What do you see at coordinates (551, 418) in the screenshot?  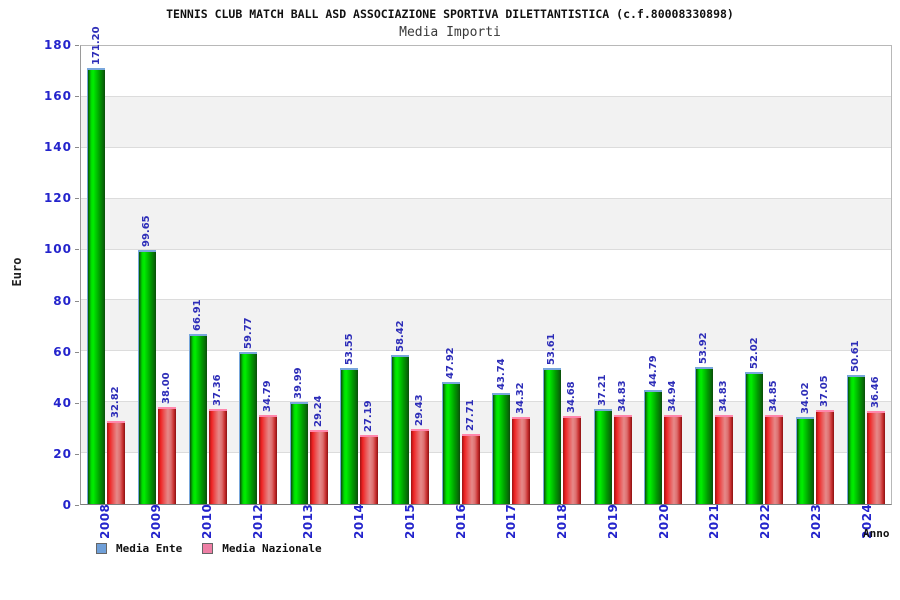 I see `media-ente-bar-2018: 53.61` at bounding box center [551, 418].